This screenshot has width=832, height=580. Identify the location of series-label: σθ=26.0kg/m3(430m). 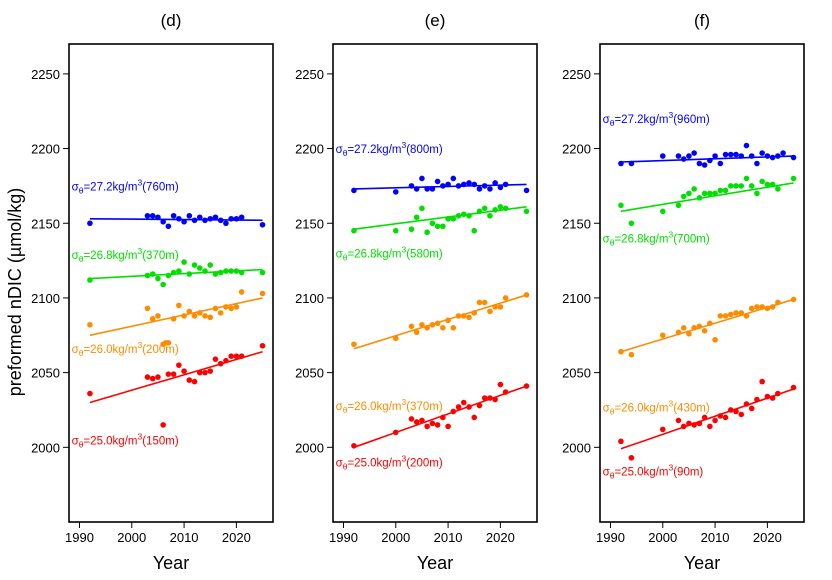
(656, 407).